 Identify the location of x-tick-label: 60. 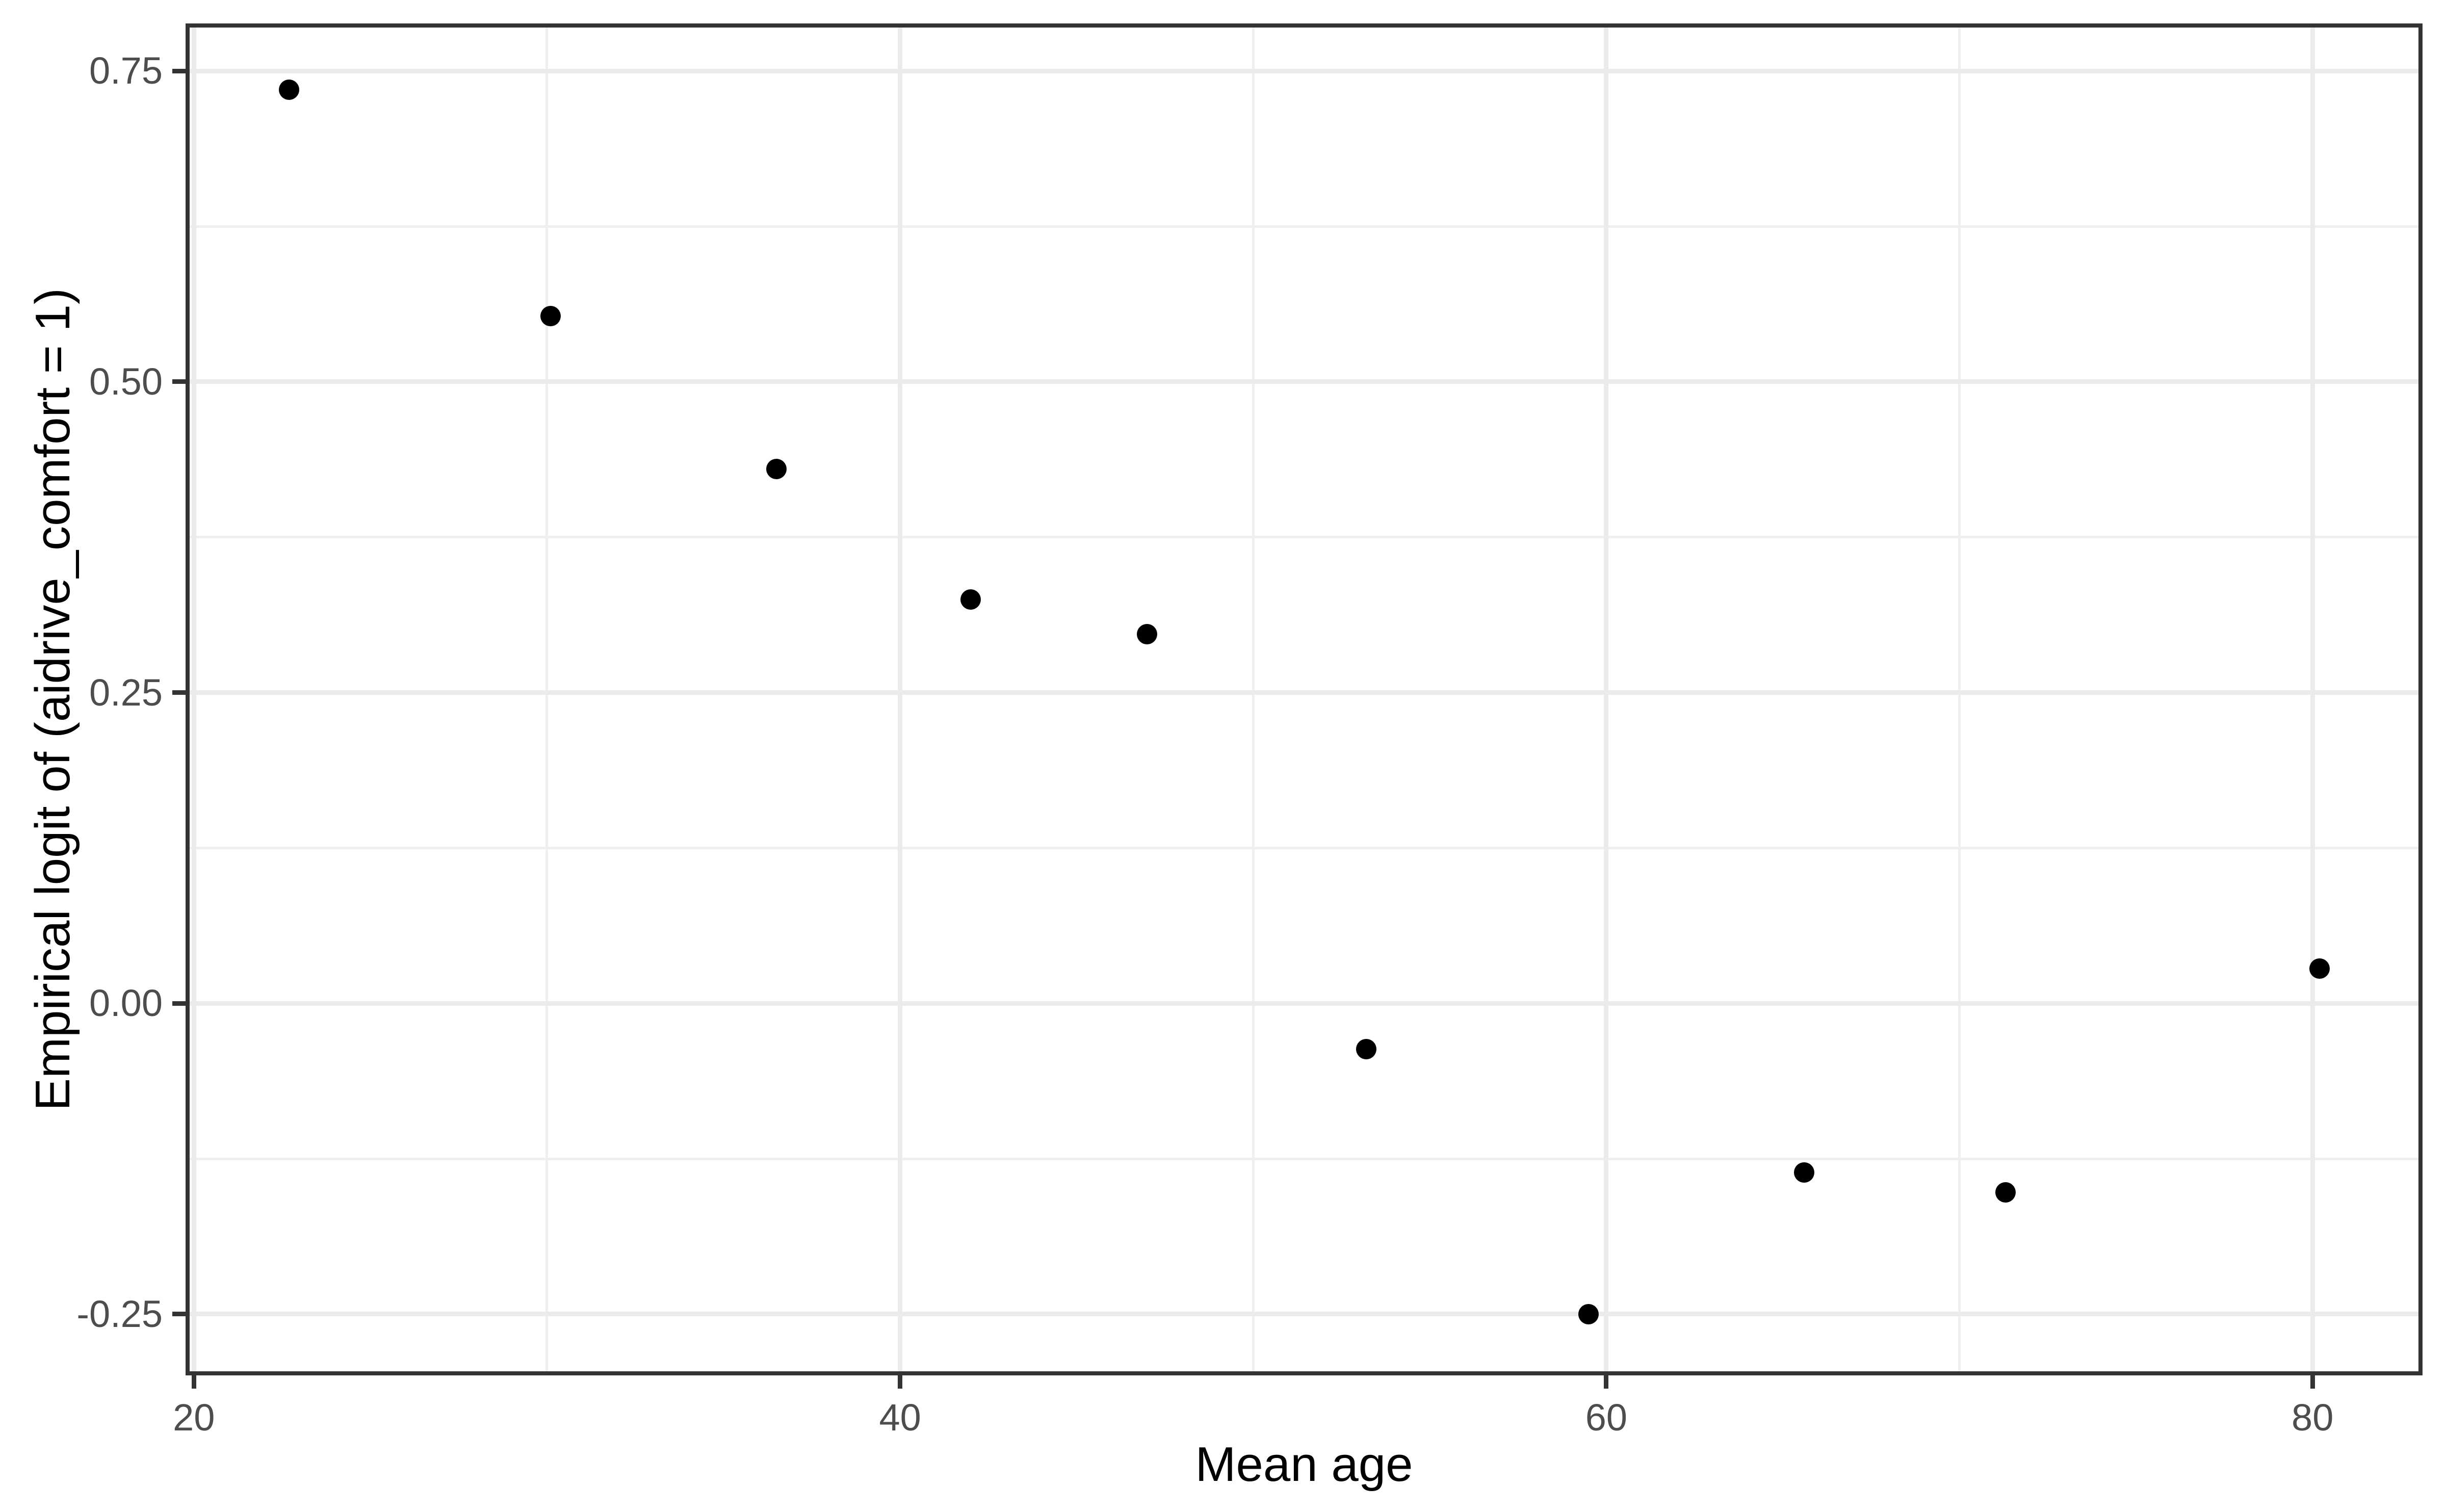
(1606, 1417).